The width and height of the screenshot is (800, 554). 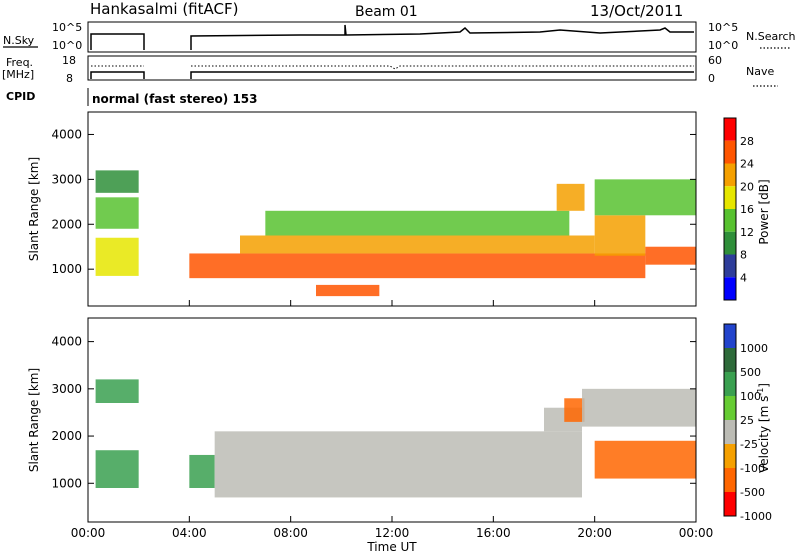 I want to click on colorbar-tick-label: -100, so click(x=752, y=468).